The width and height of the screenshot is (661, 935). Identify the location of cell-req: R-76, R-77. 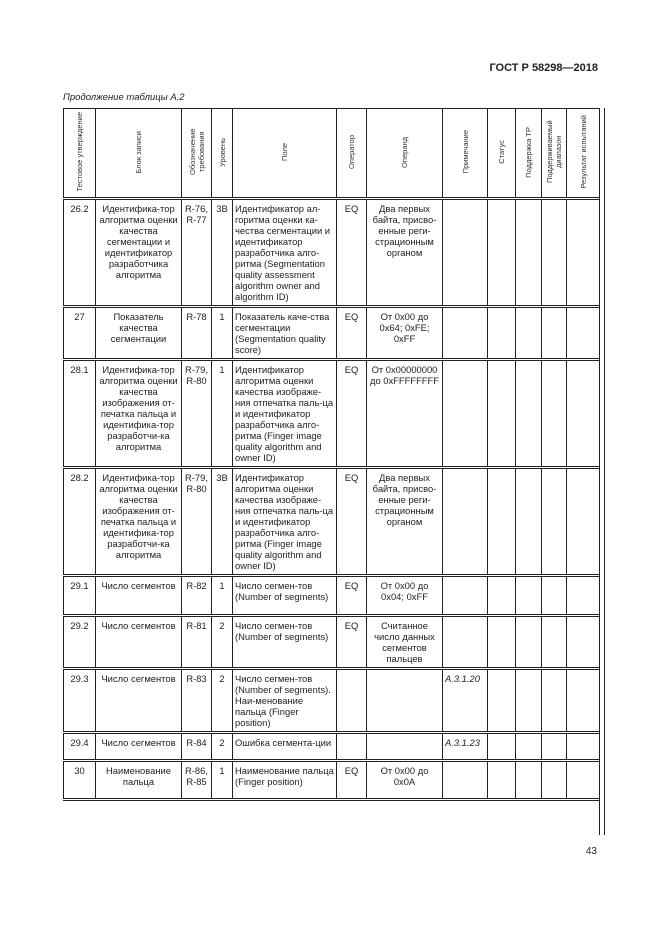
(196, 253).